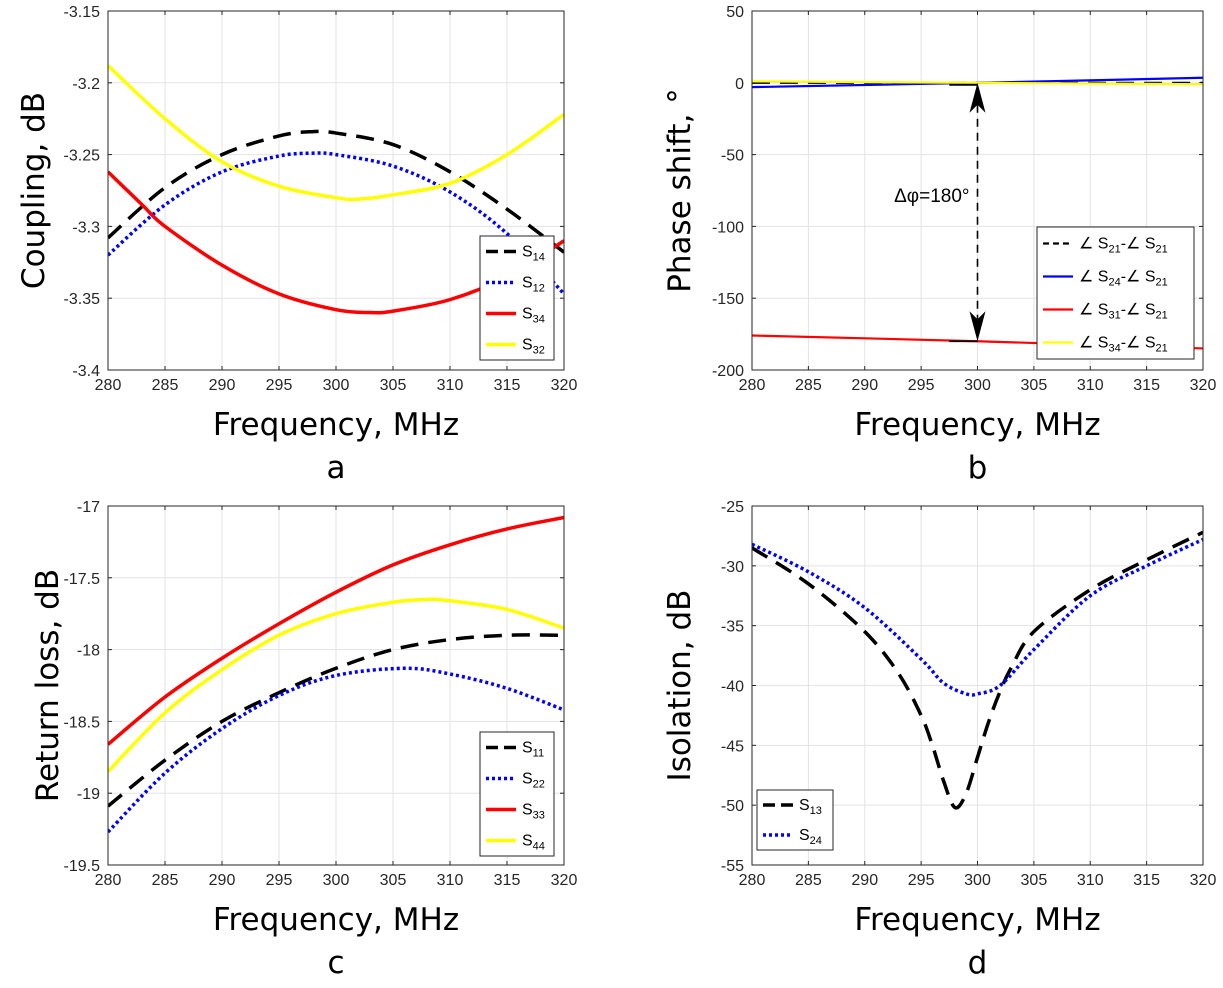  Describe the element at coordinates (931, 196) in the screenshot. I see `annotation-label: Δφ=180°` at that location.